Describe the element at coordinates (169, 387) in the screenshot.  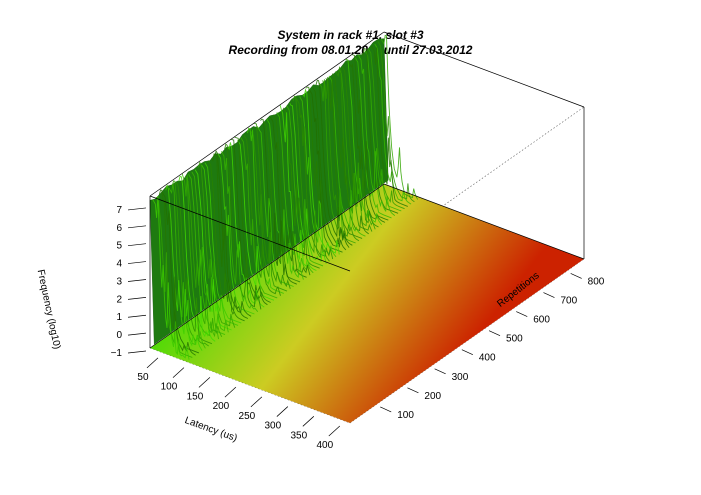
I see `x-tick-label: 100` at that location.